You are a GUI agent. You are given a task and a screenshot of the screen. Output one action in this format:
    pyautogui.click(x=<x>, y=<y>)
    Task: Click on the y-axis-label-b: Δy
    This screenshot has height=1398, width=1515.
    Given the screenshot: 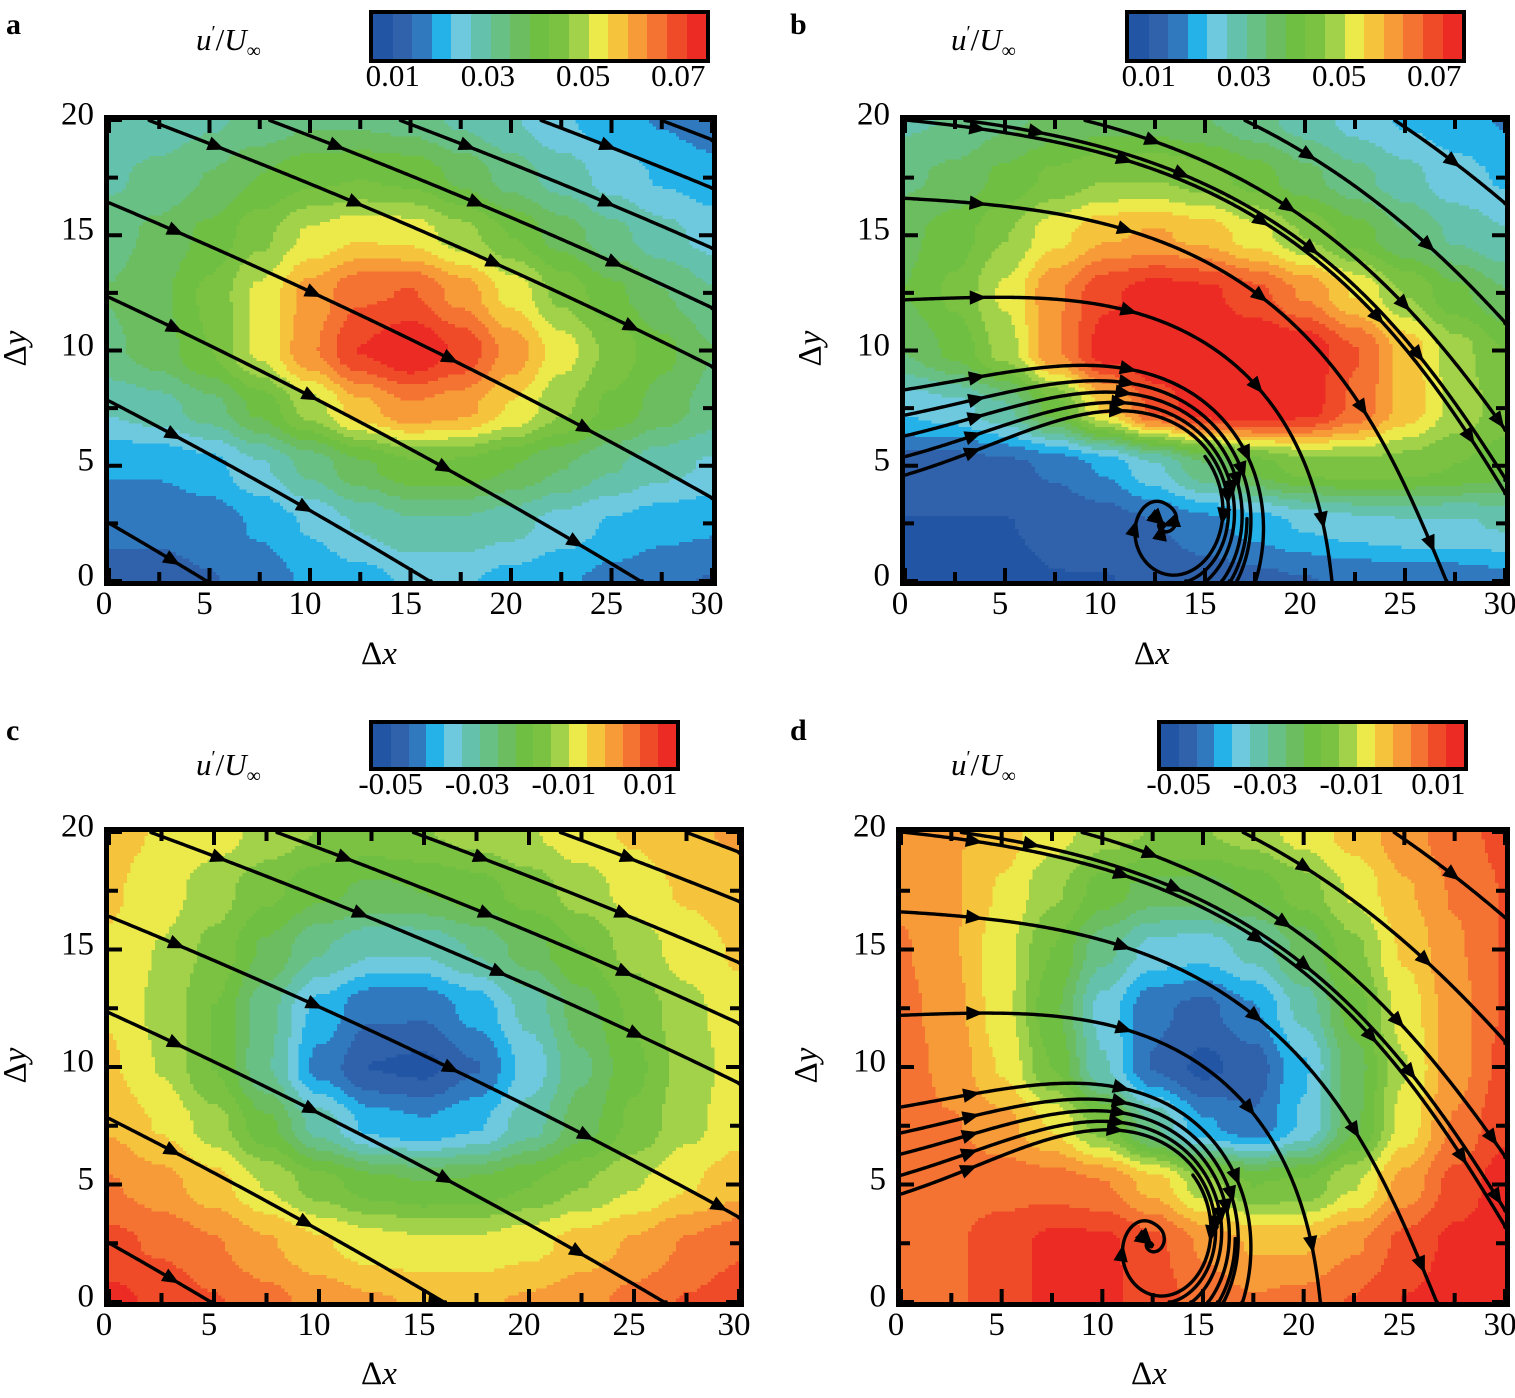 What is the action you would take?
    pyautogui.click(x=811, y=349)
    